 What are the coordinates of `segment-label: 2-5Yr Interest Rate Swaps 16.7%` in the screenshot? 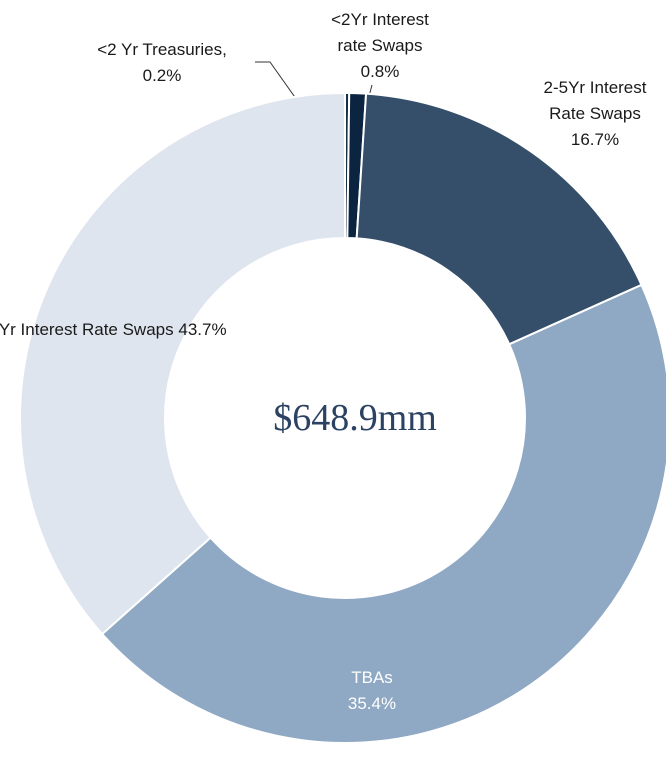 It's located at (595, 114).